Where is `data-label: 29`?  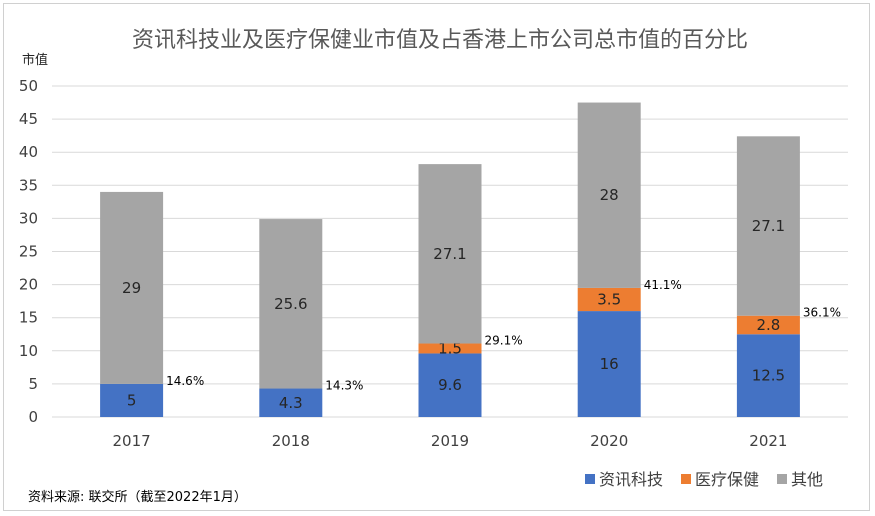 data-label: 29 is located at coordinates (131, 288).